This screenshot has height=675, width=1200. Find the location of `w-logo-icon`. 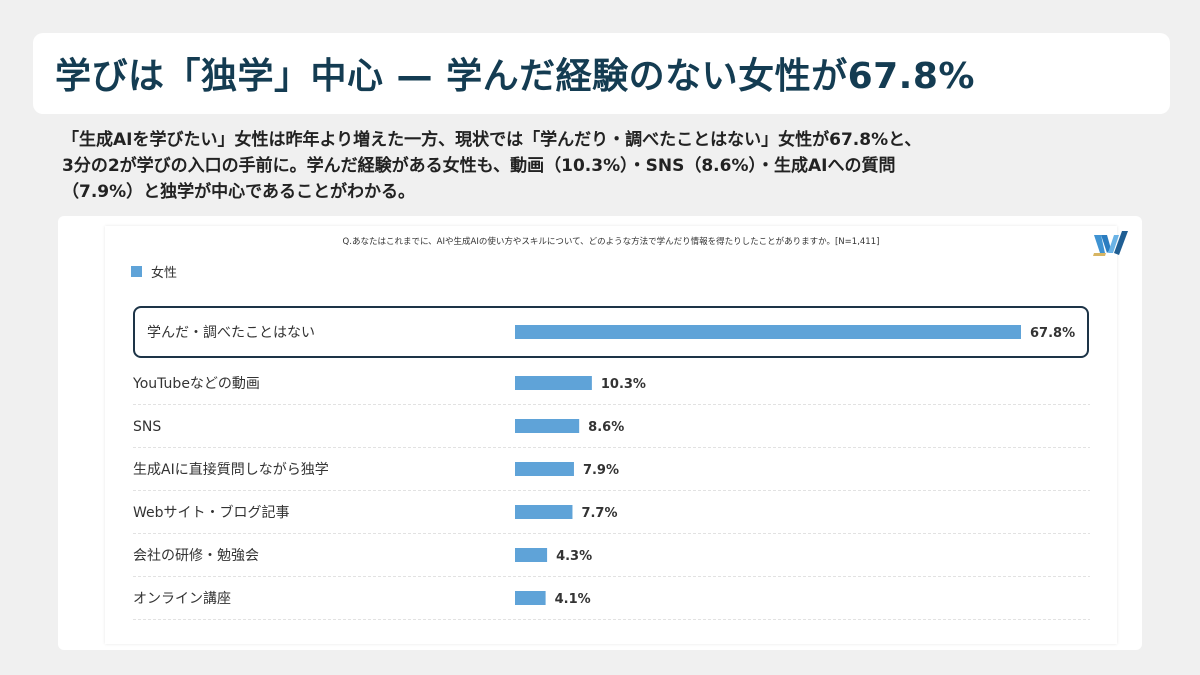

w-logo-icon is located at coordinates (1110, 243).